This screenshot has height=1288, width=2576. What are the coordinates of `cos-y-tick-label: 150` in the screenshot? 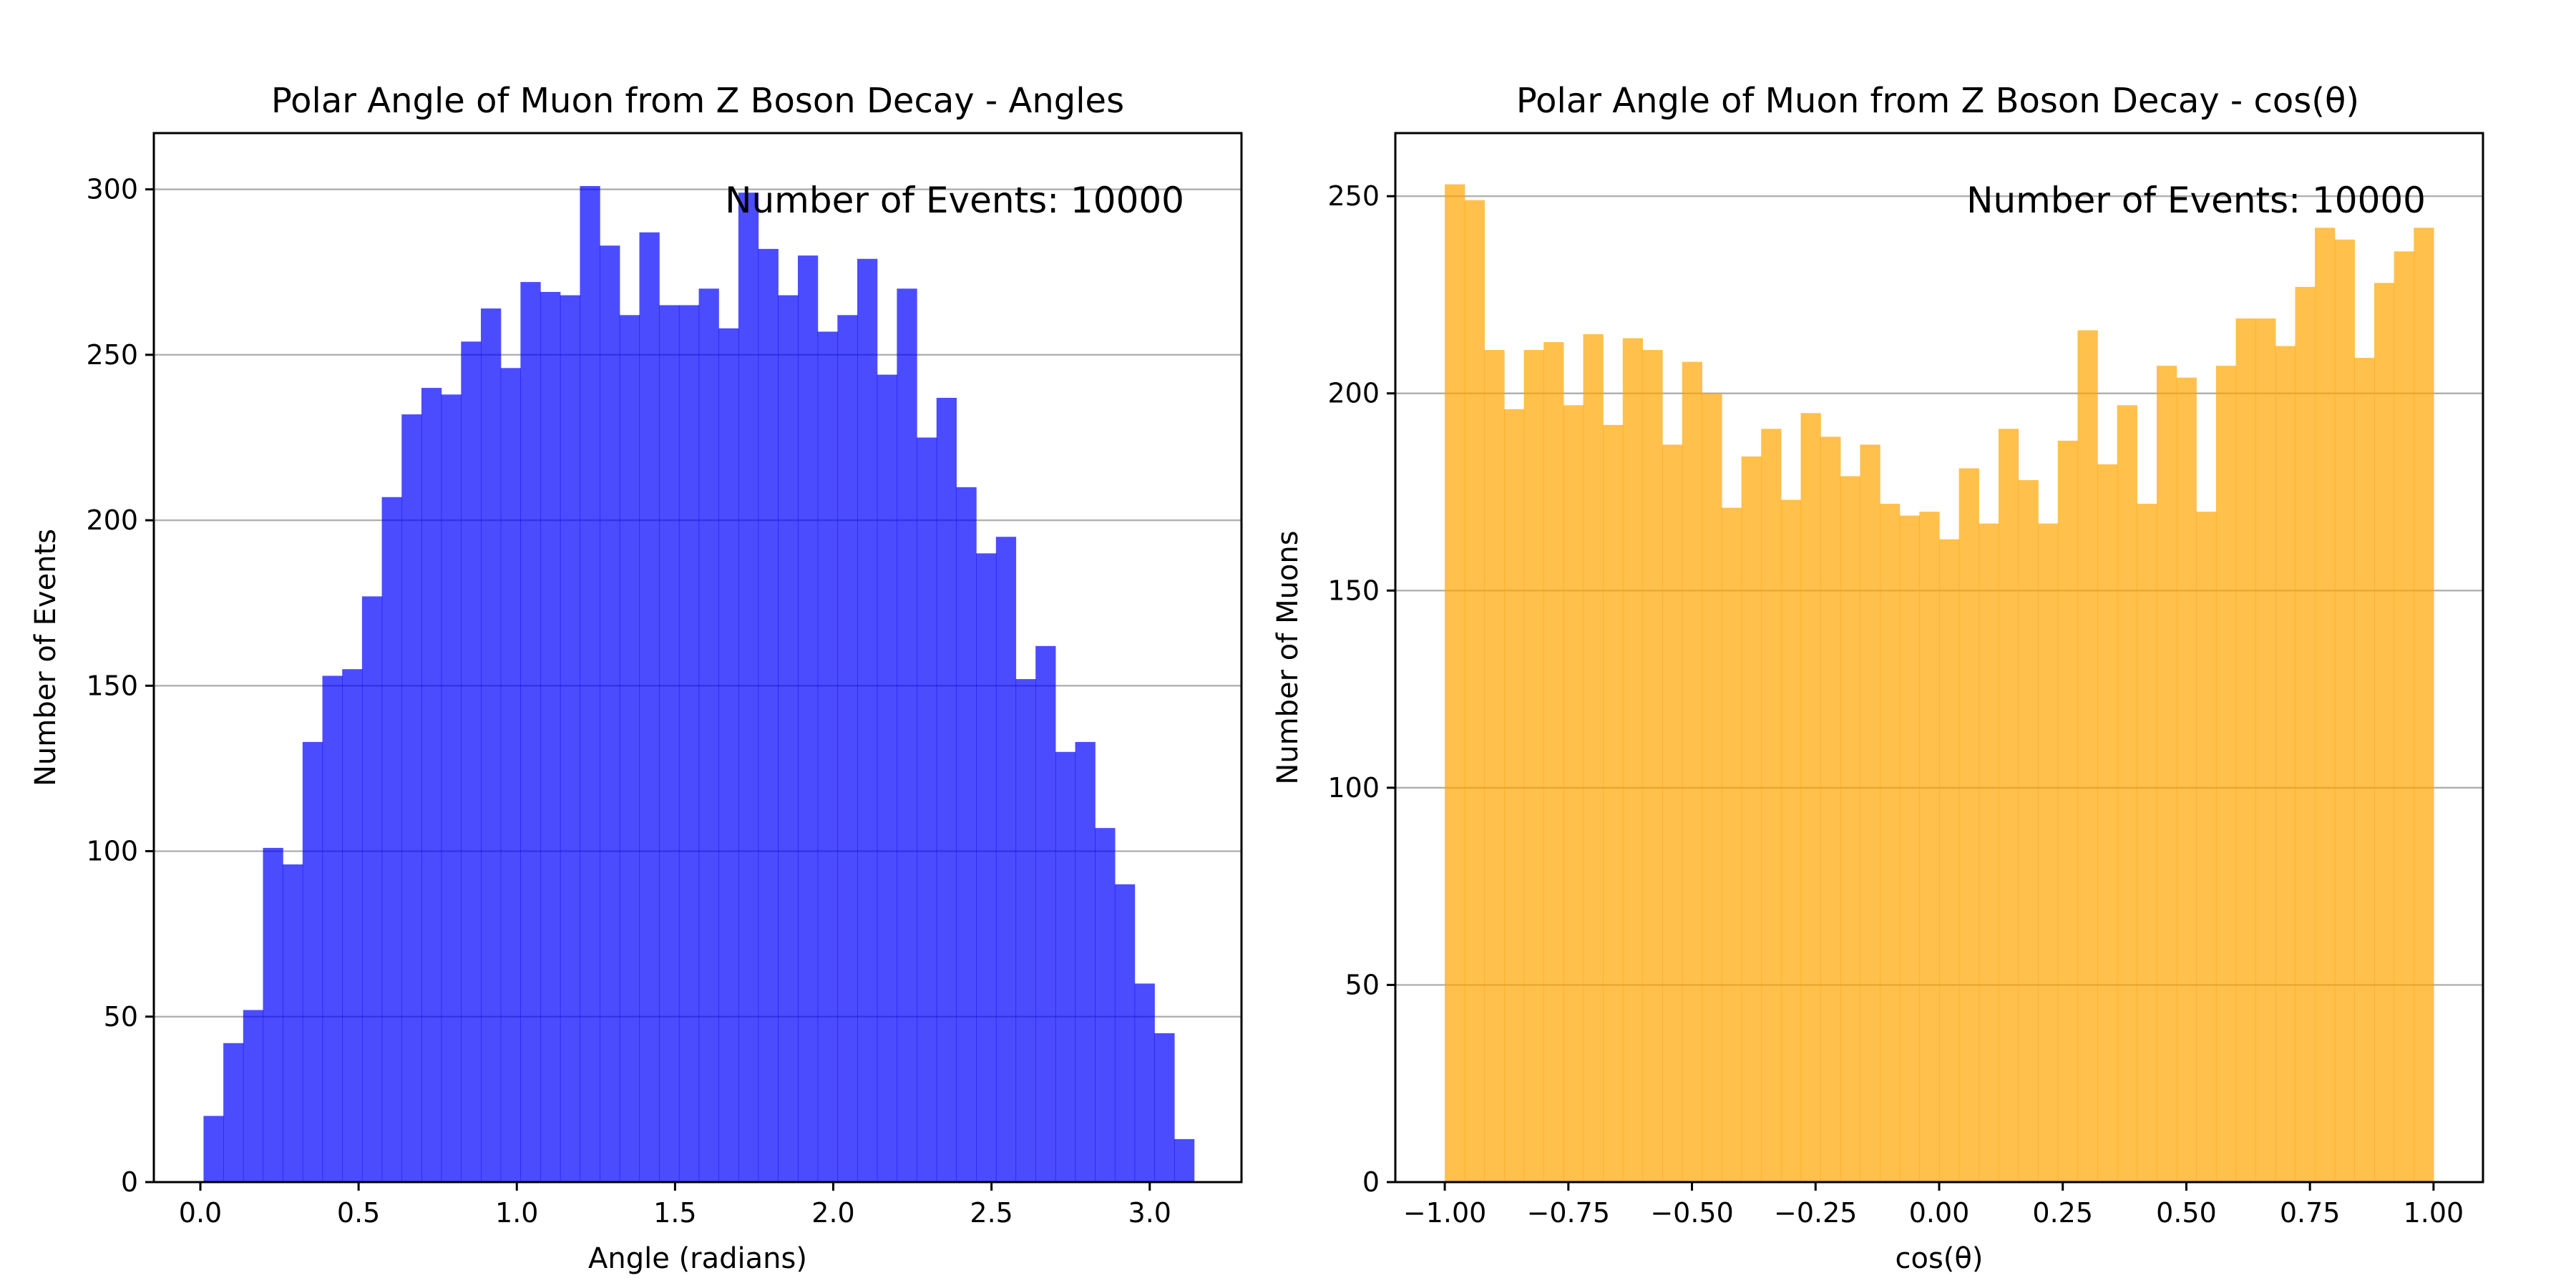 It's located at (1353, 590).